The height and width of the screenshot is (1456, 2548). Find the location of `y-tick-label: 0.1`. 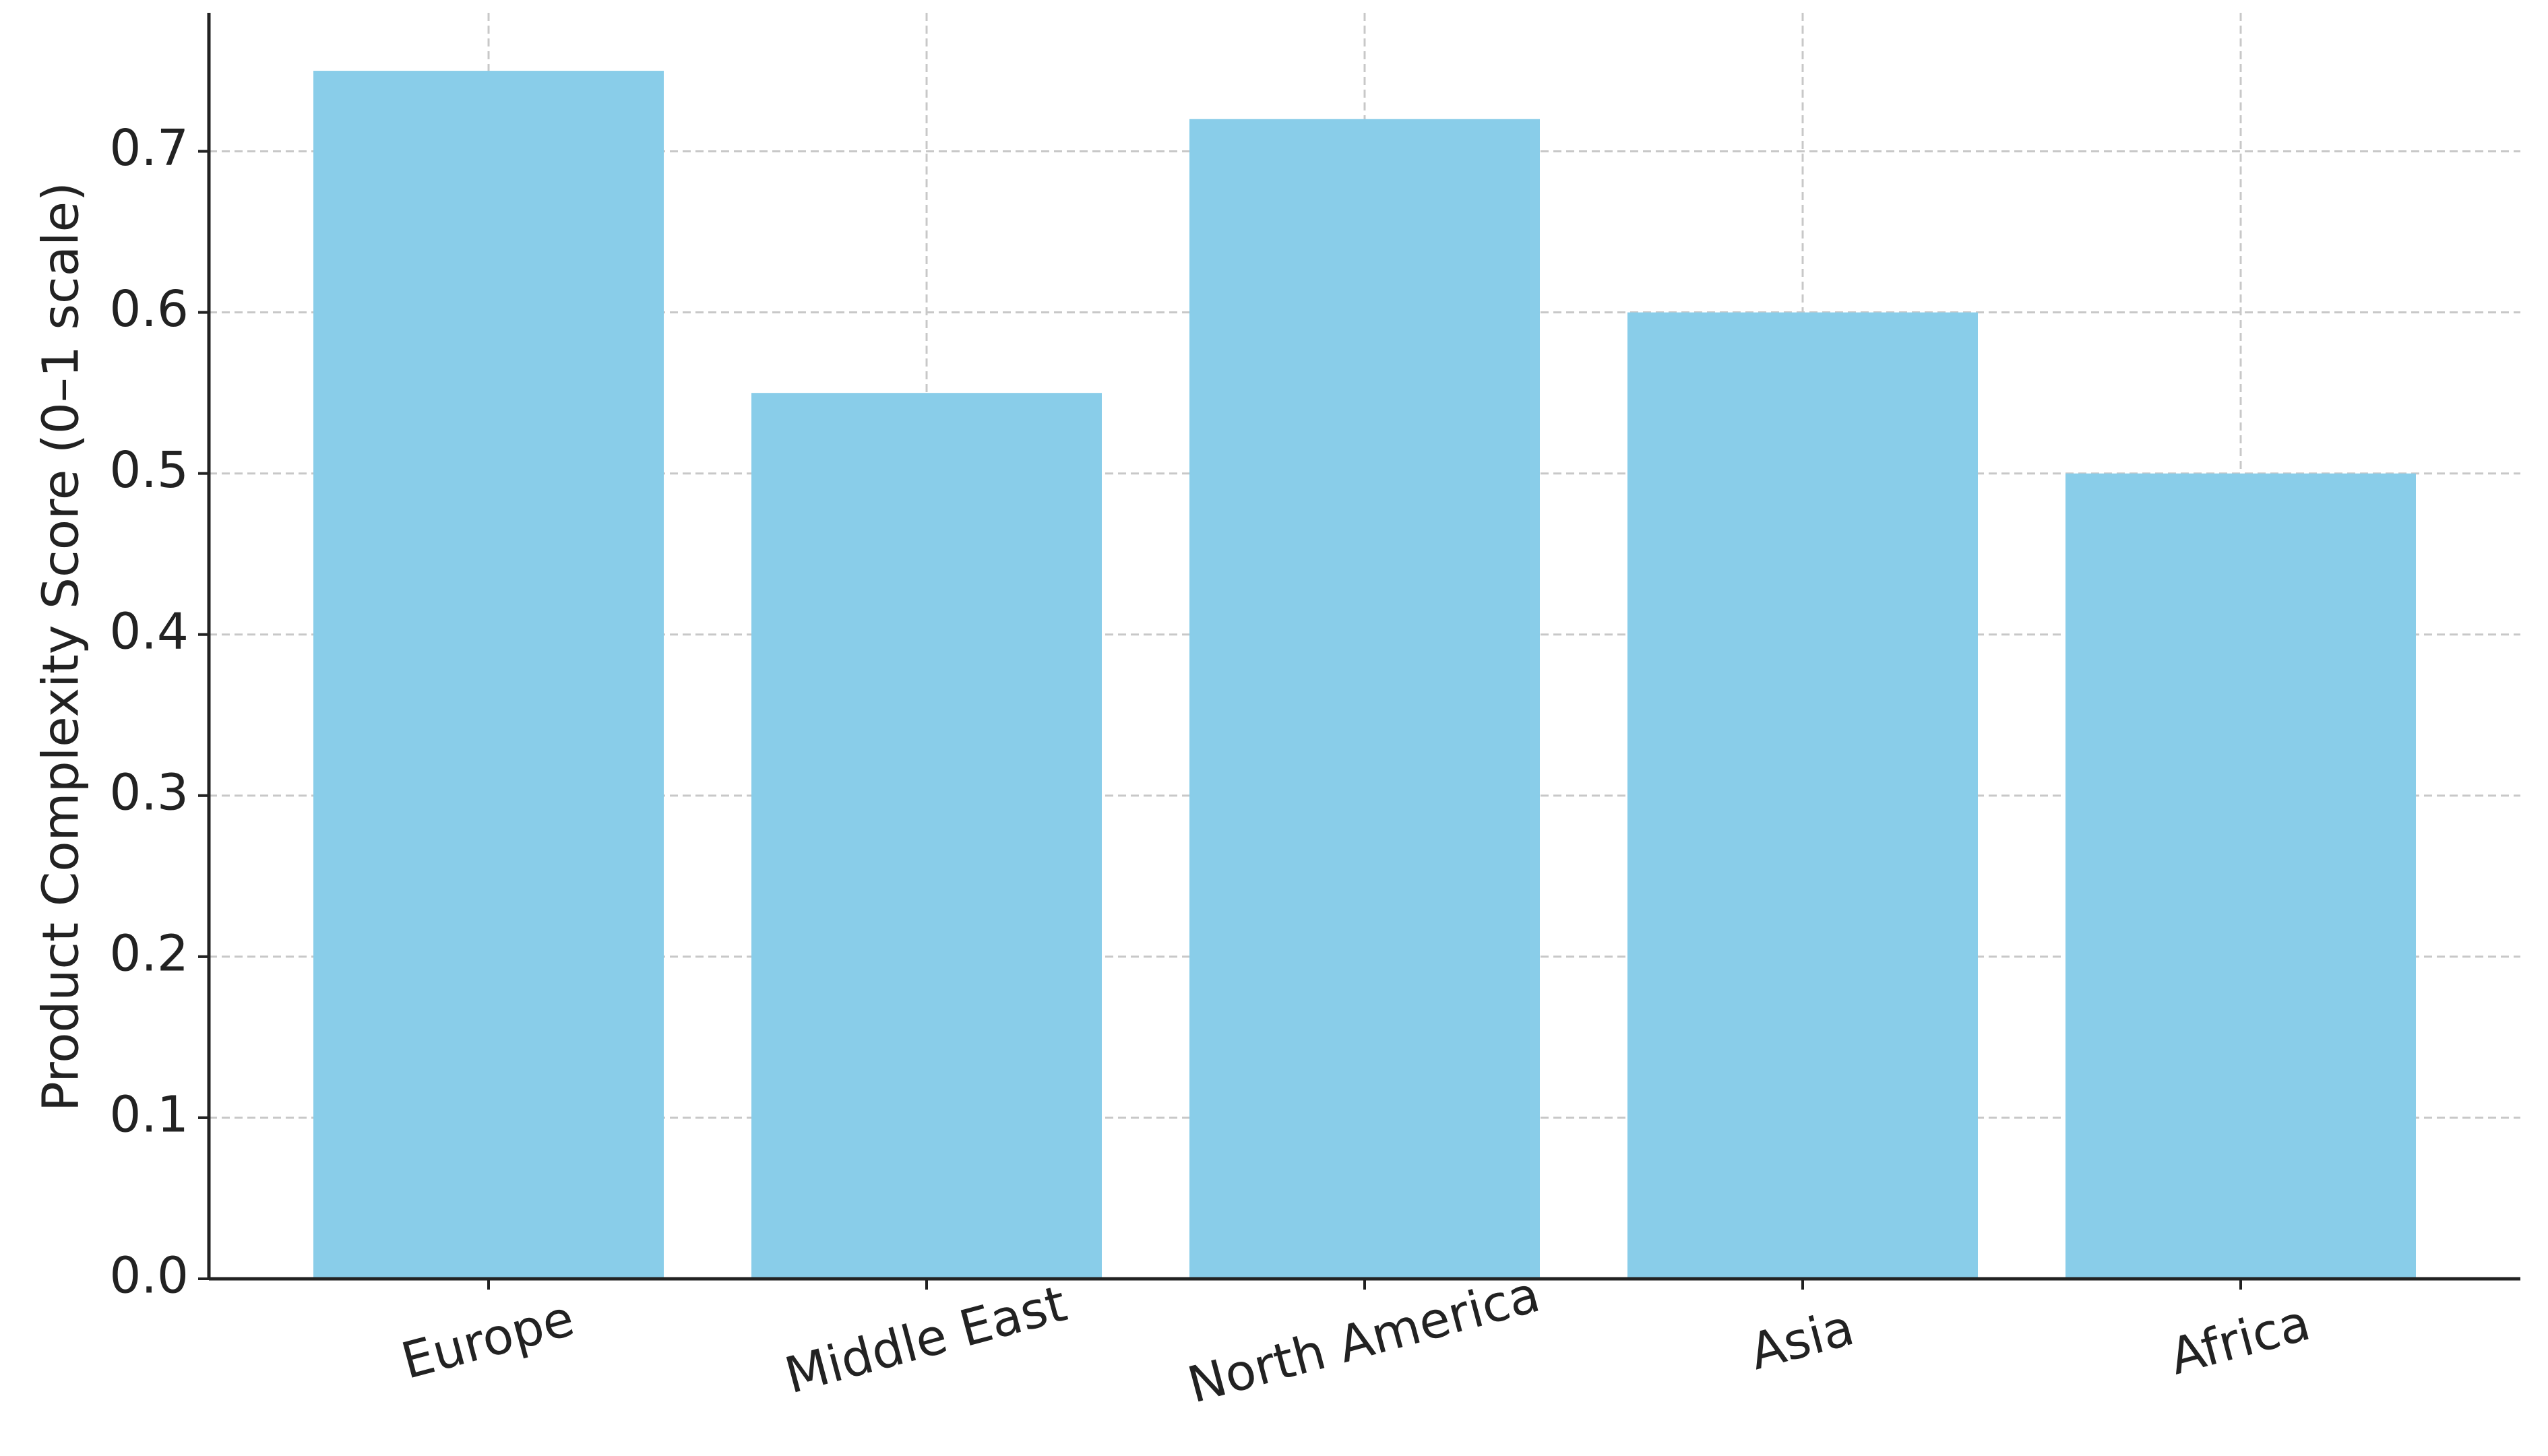

y-tick-label: 0.1 is located at coordinates (149, 1114).